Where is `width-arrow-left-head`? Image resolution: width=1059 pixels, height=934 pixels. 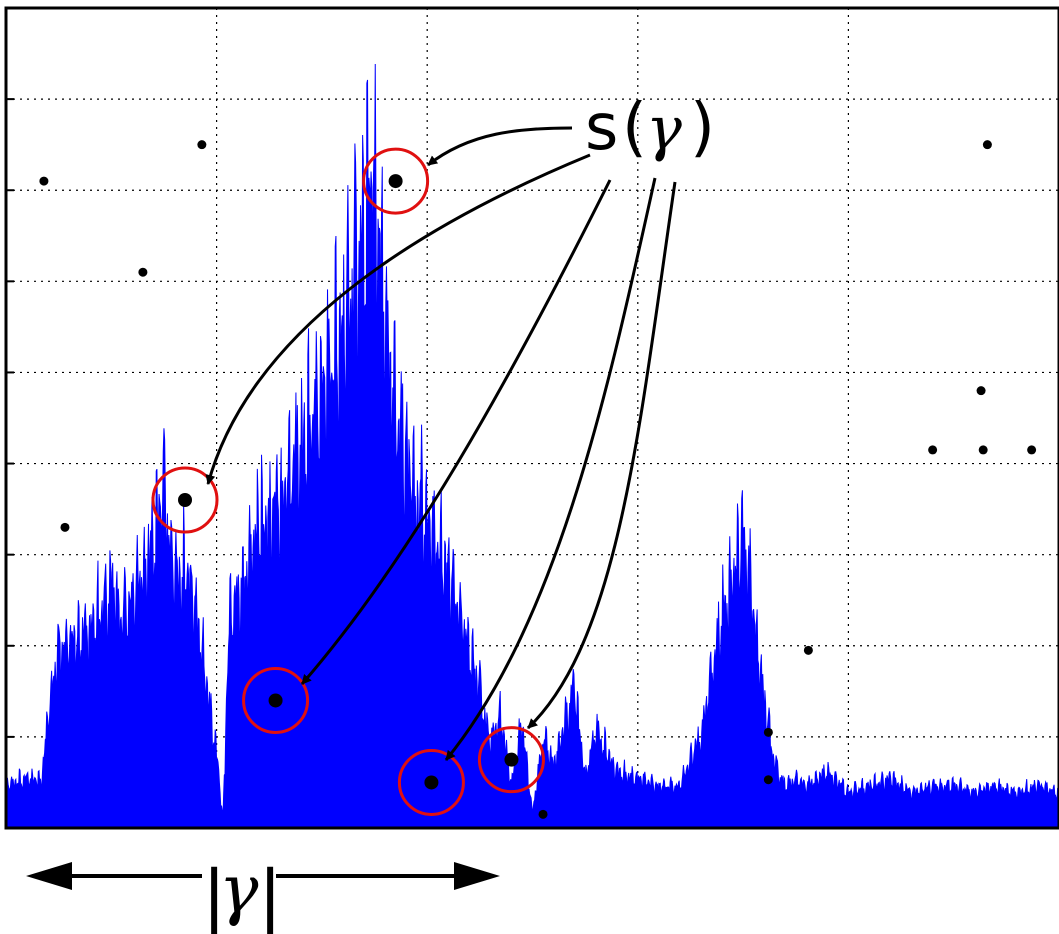
width-arrow-left-head is located at coordinates (49, 876).